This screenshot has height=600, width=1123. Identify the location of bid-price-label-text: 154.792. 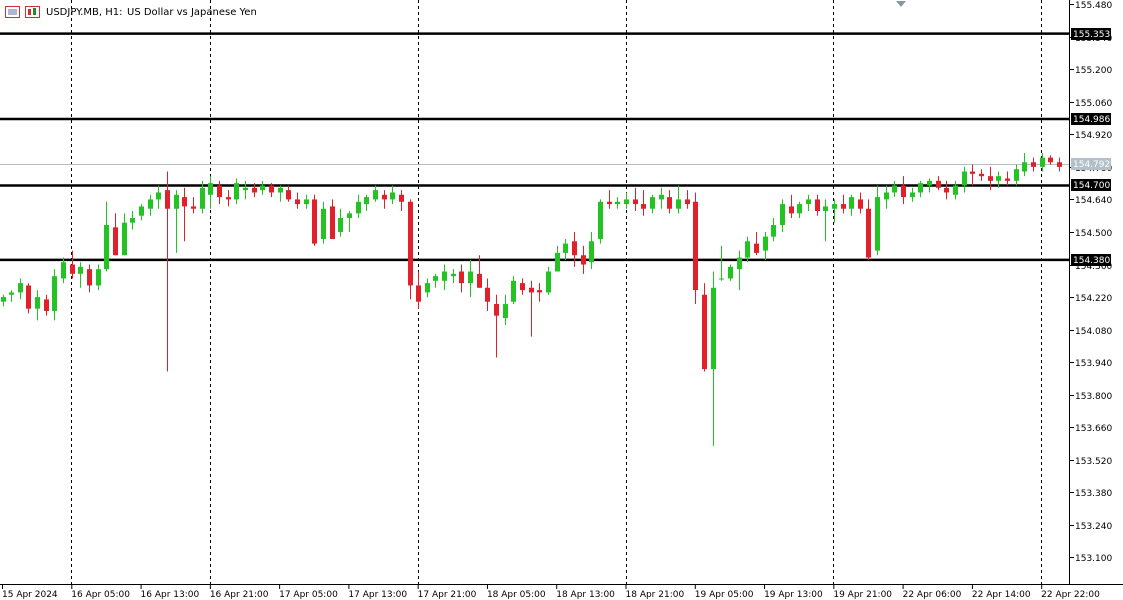
(1091, 165).